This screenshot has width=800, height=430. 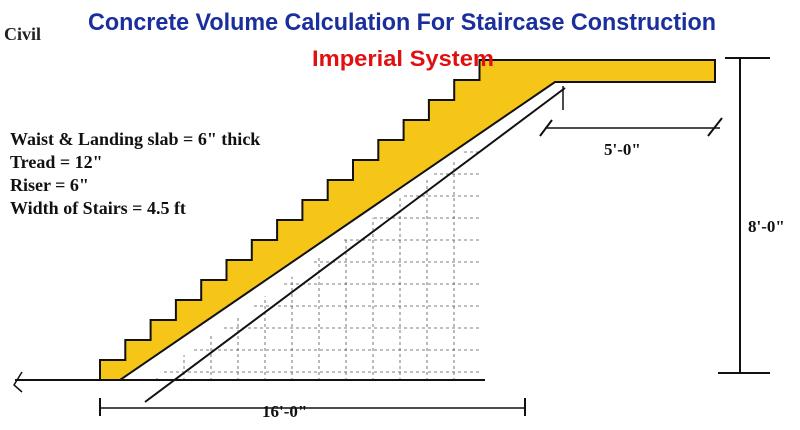 I want to click on dimension-label: 5'-0", so click(x=622, y=149).